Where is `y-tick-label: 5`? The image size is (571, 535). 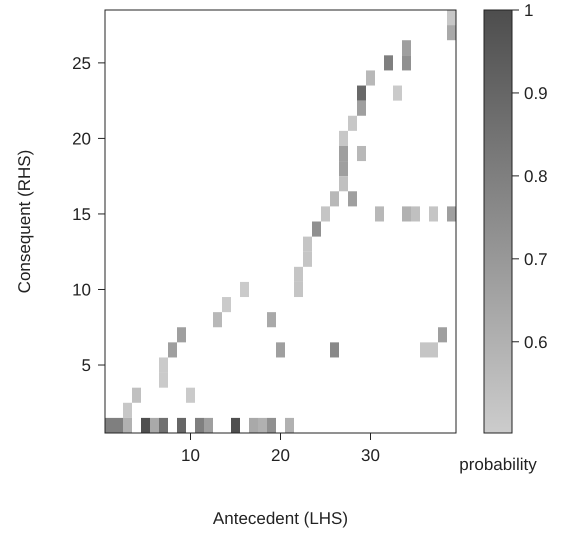 y-tick-label: 5 is located at coordinates (86, 366).